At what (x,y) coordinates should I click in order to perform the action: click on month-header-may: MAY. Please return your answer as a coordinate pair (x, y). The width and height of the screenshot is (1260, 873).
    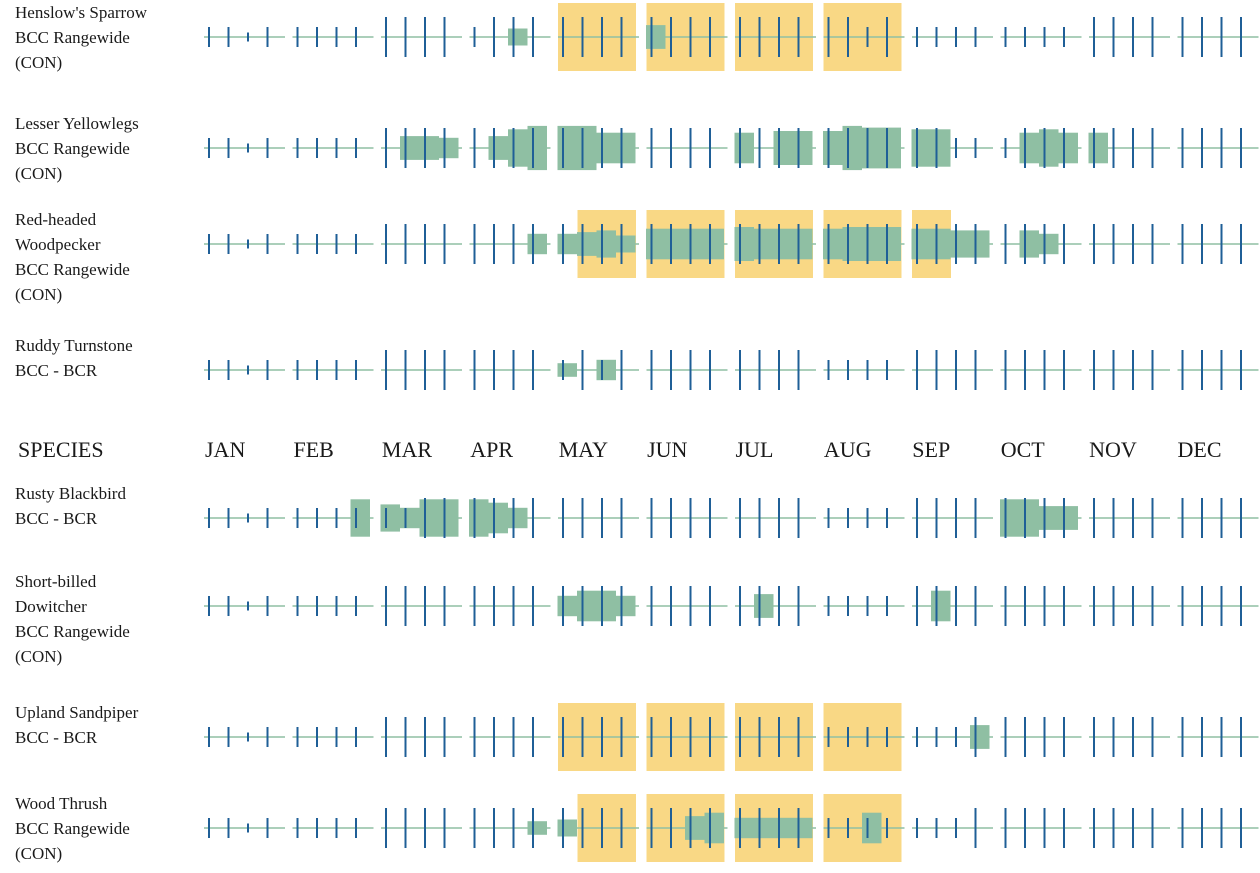
    Looking at the image, I should click on (583, 449).